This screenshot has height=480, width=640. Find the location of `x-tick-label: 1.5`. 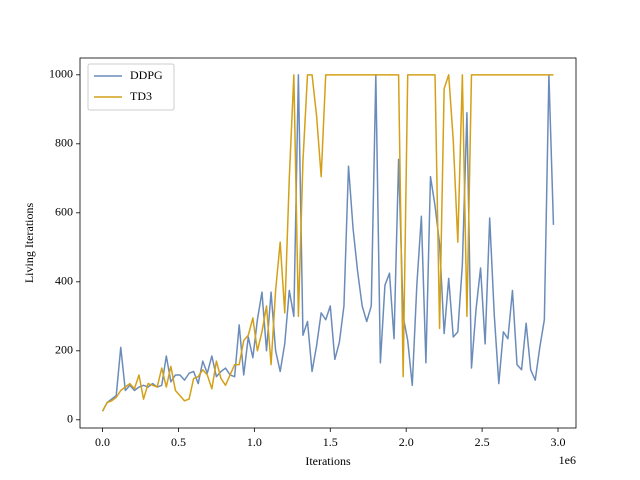

x-tick-label: 1.5 is located at coordinates (330, 442).